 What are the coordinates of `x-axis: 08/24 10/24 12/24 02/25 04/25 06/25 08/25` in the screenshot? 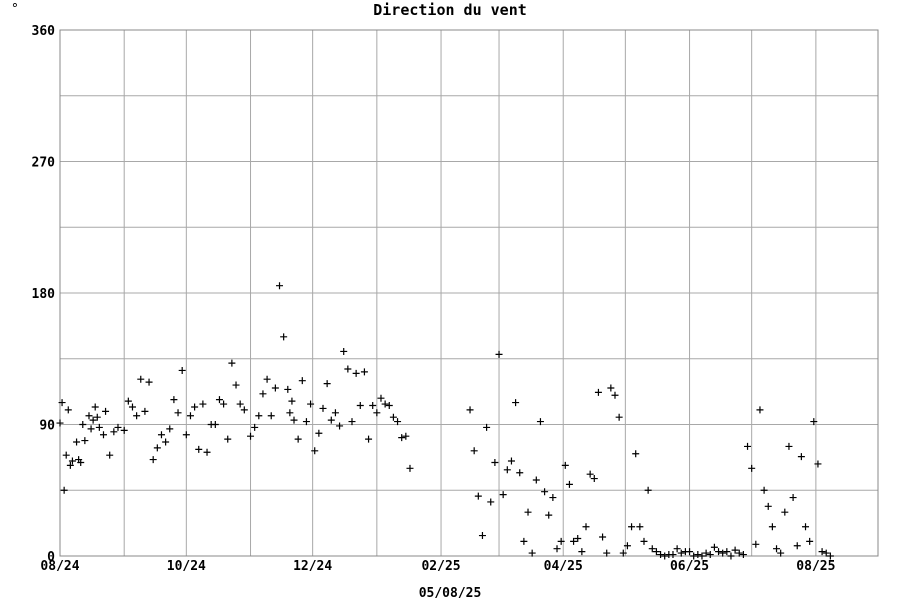 It's located at (437, 566).